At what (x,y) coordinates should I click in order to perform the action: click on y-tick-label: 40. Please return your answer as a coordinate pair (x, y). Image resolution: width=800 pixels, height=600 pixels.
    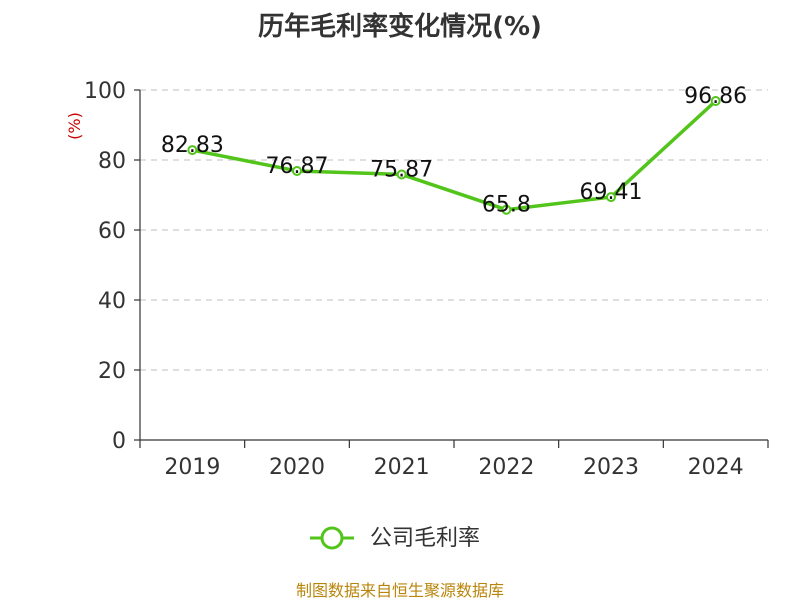
    Looking at the image, I should click on (112, 301).